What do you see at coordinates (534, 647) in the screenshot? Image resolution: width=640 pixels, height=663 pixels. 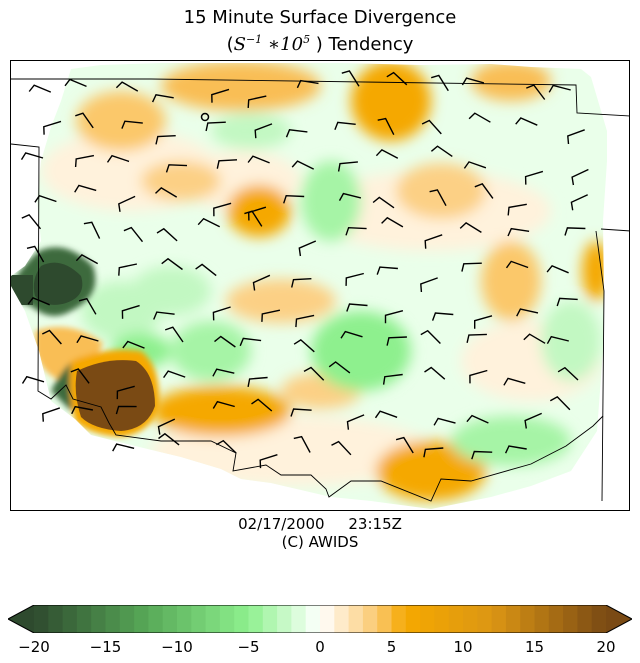 I see `colorbar-tick-label: 15` at bounding box center [534, 647].